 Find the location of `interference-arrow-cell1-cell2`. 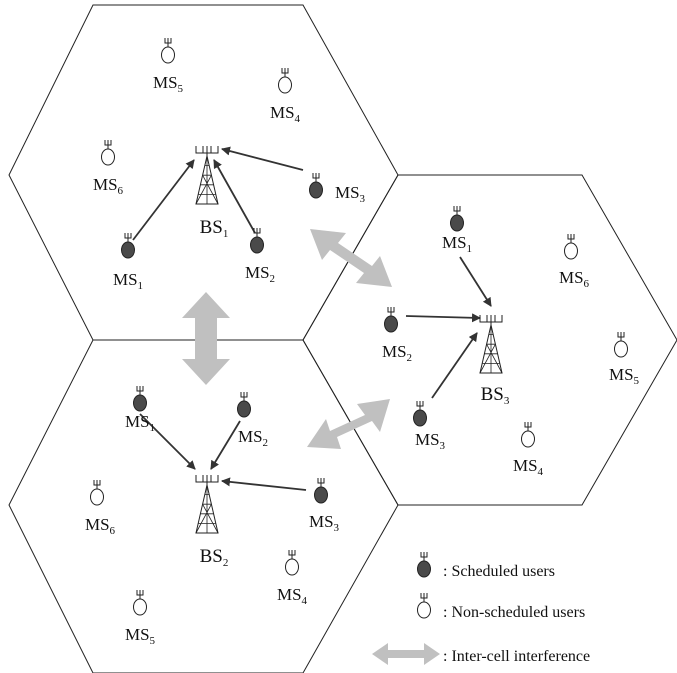

interference-arrow-cell1-cell2 is located at coordinates (206, 338).